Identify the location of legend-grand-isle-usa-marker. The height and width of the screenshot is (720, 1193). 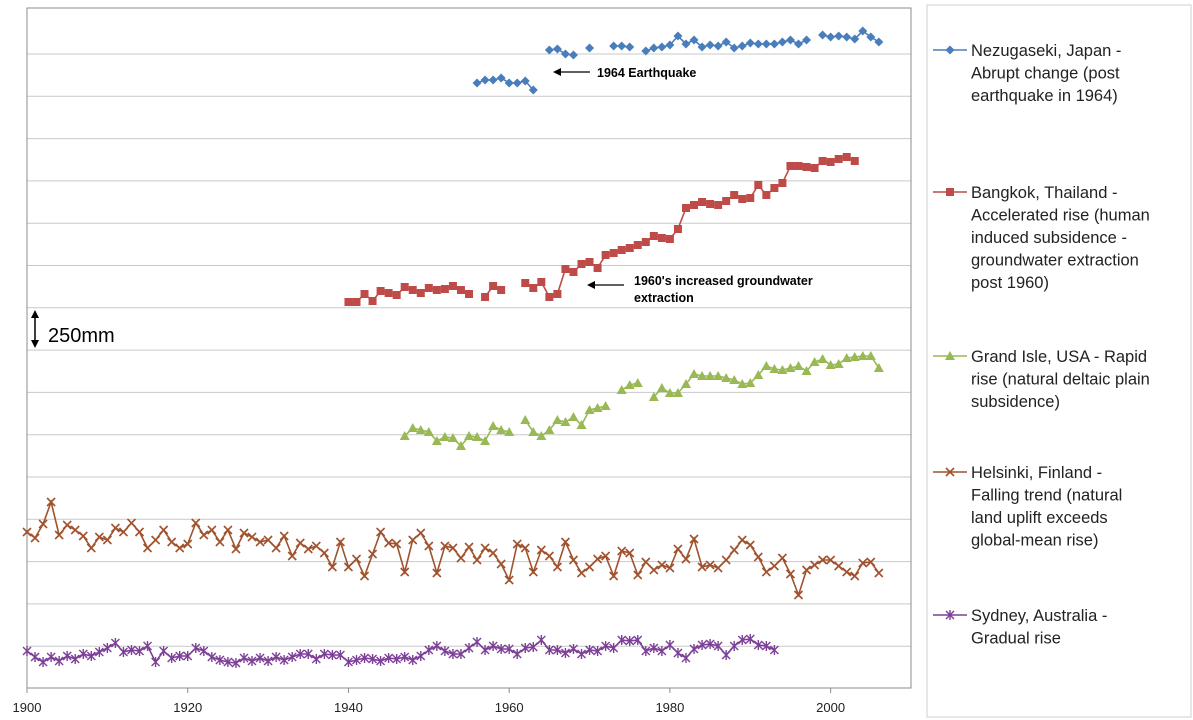
(950, 355).